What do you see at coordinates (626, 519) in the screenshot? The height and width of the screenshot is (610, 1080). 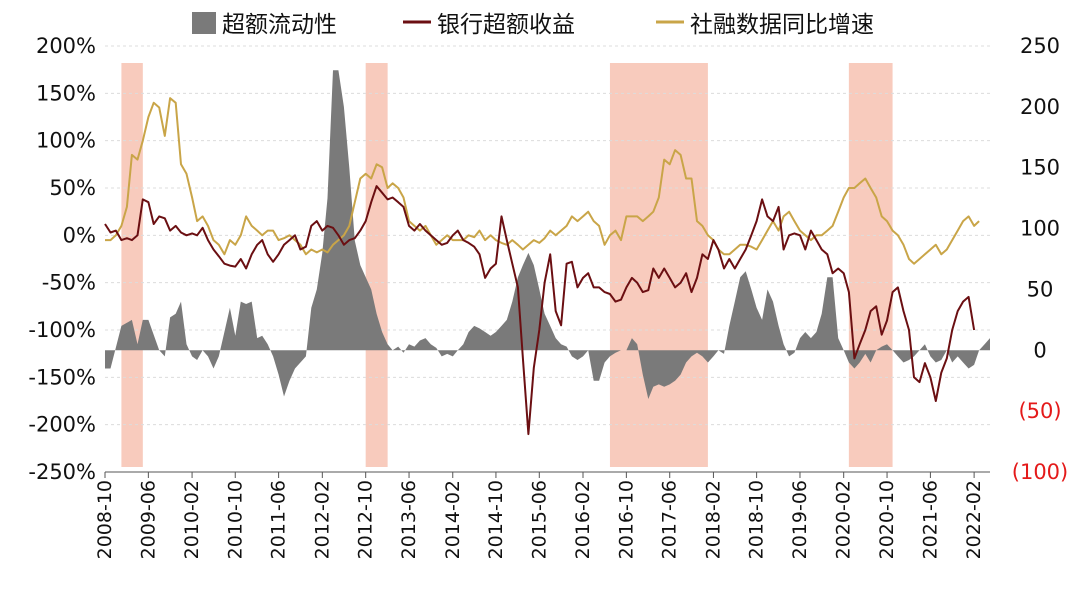 I see `x-tick-label: 2016-10` at bounding box center [626, 519].